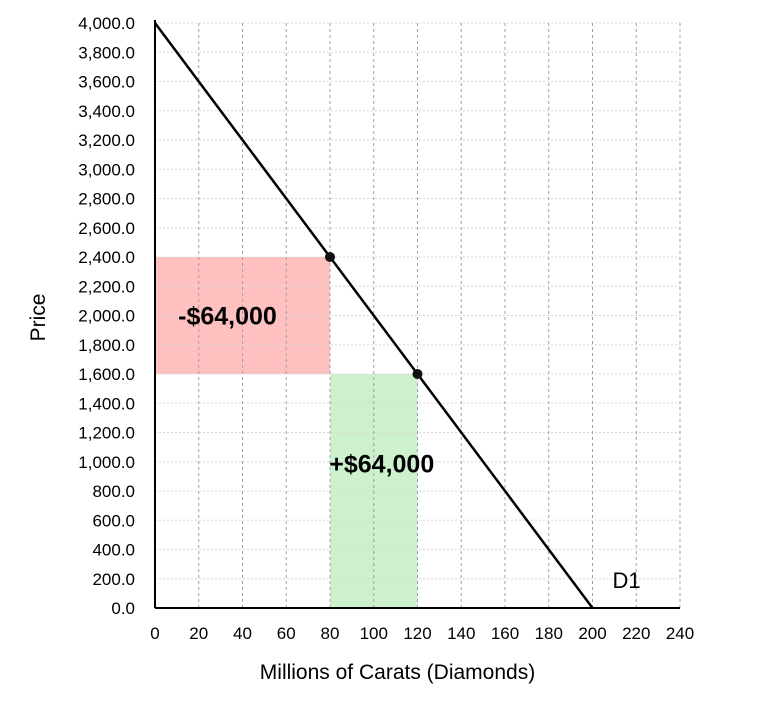  What do you see at coordinates (106, 403) in the screenshot?
I see `y-tick-label: 1,400.0` at bounding box center [106, 403].